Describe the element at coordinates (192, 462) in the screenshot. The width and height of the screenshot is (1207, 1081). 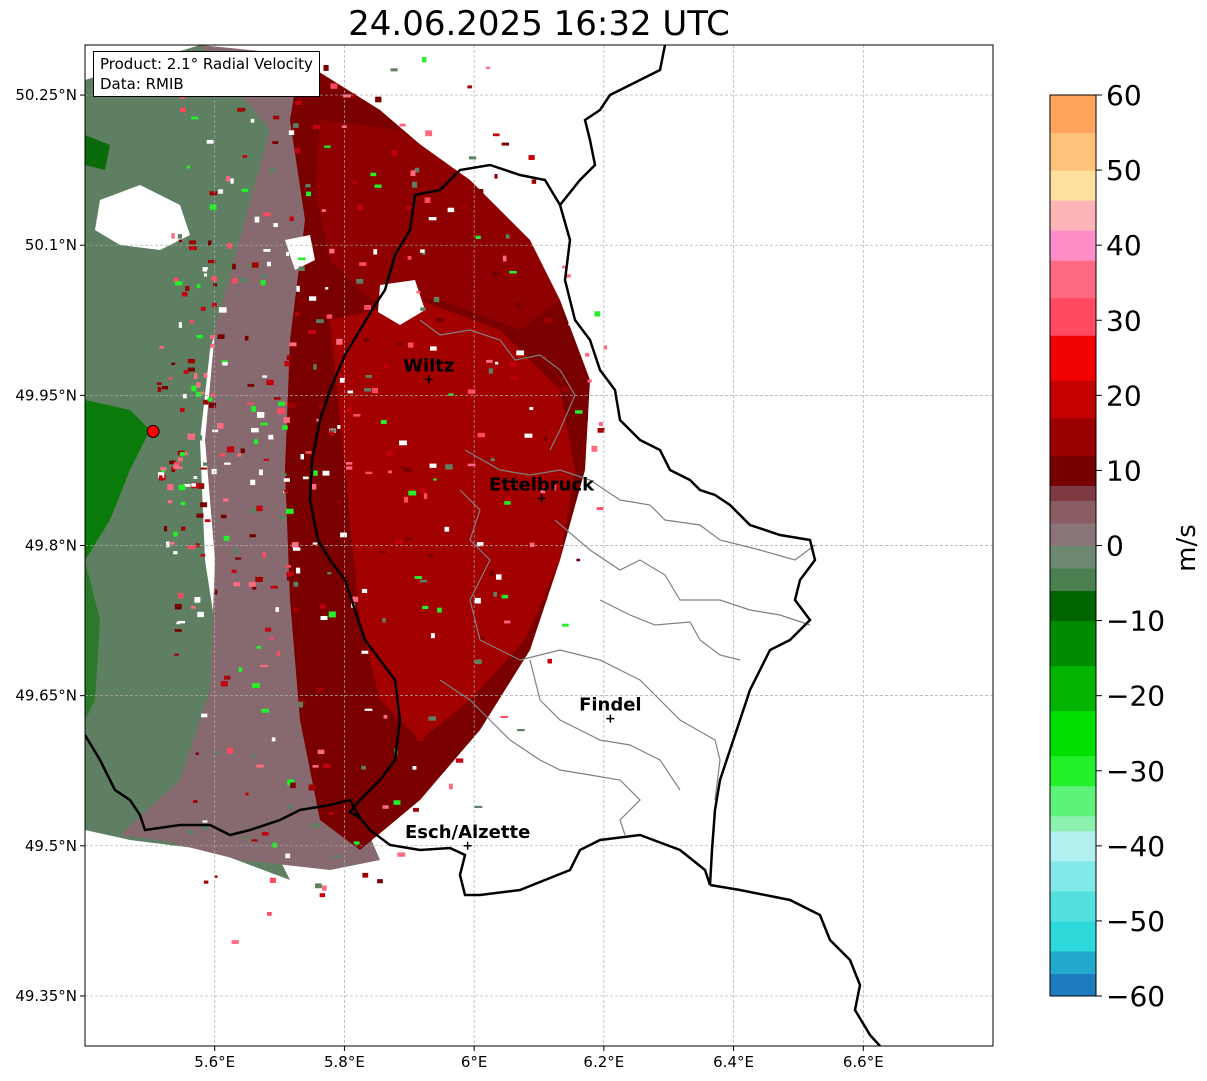
I see `echo-inbound-region` at that location.